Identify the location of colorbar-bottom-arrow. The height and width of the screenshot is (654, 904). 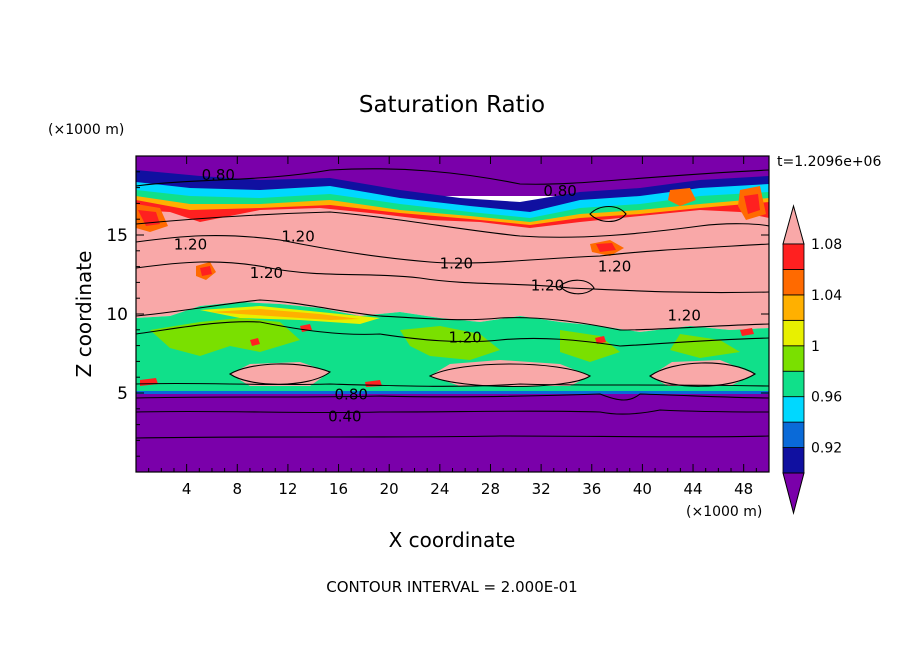
(793, 493).